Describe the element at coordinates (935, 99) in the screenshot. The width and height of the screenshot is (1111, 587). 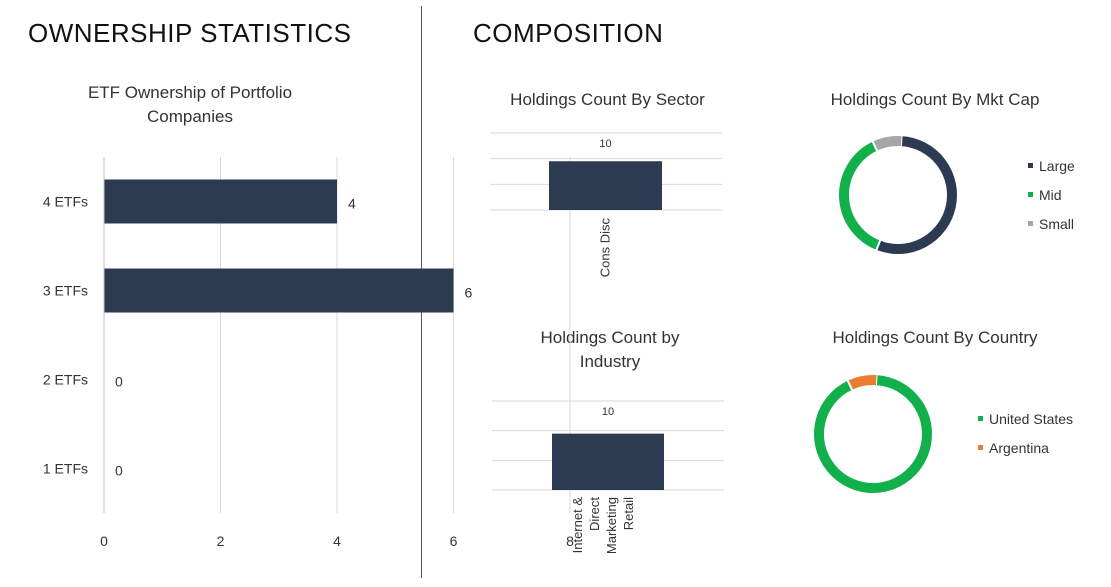
I see `mktcap-chart-title: Holdings Count By Mkt Cap` at that location.